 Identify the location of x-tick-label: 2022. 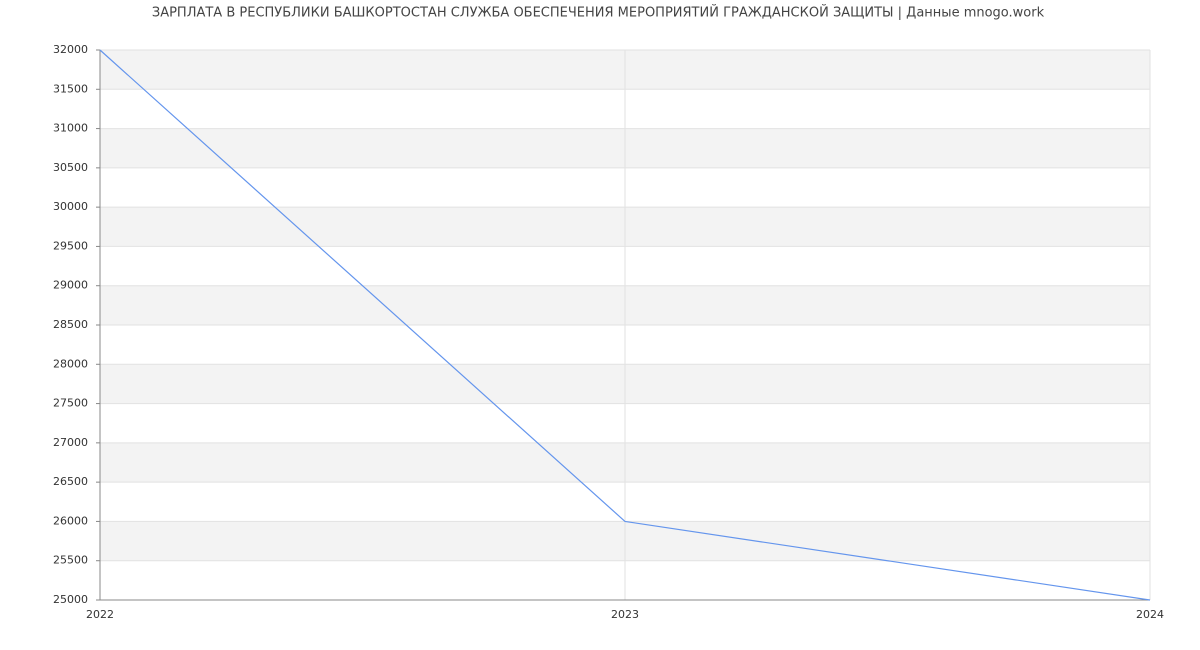
(100, 614).